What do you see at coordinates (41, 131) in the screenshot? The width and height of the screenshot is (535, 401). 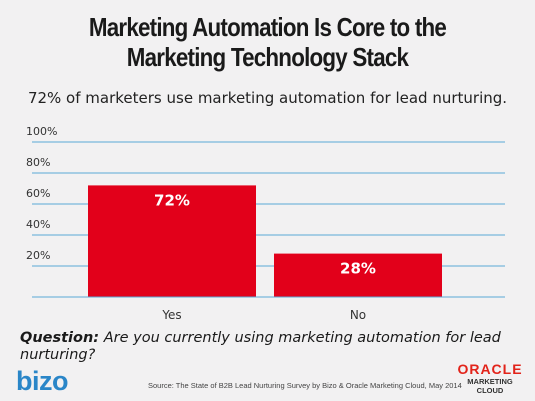 I see `y-tick-label: 100%` at bounding box center [41, 131].